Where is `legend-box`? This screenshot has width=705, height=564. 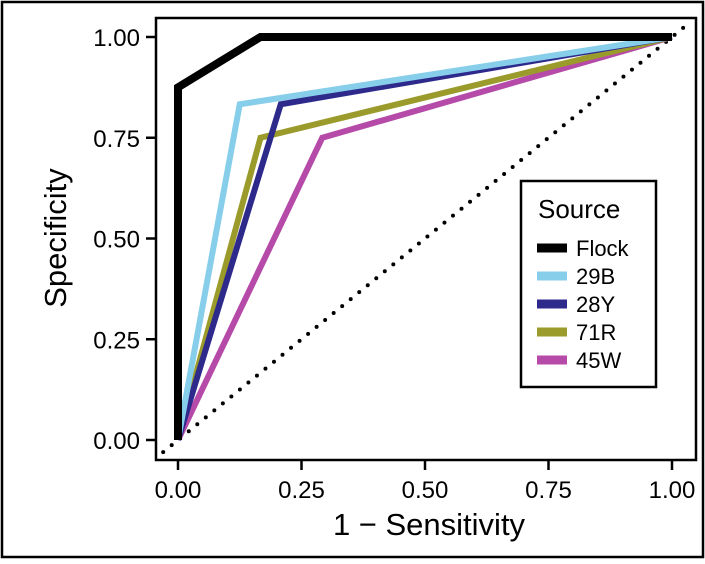 legend-box is located at coordinates (588, 284).